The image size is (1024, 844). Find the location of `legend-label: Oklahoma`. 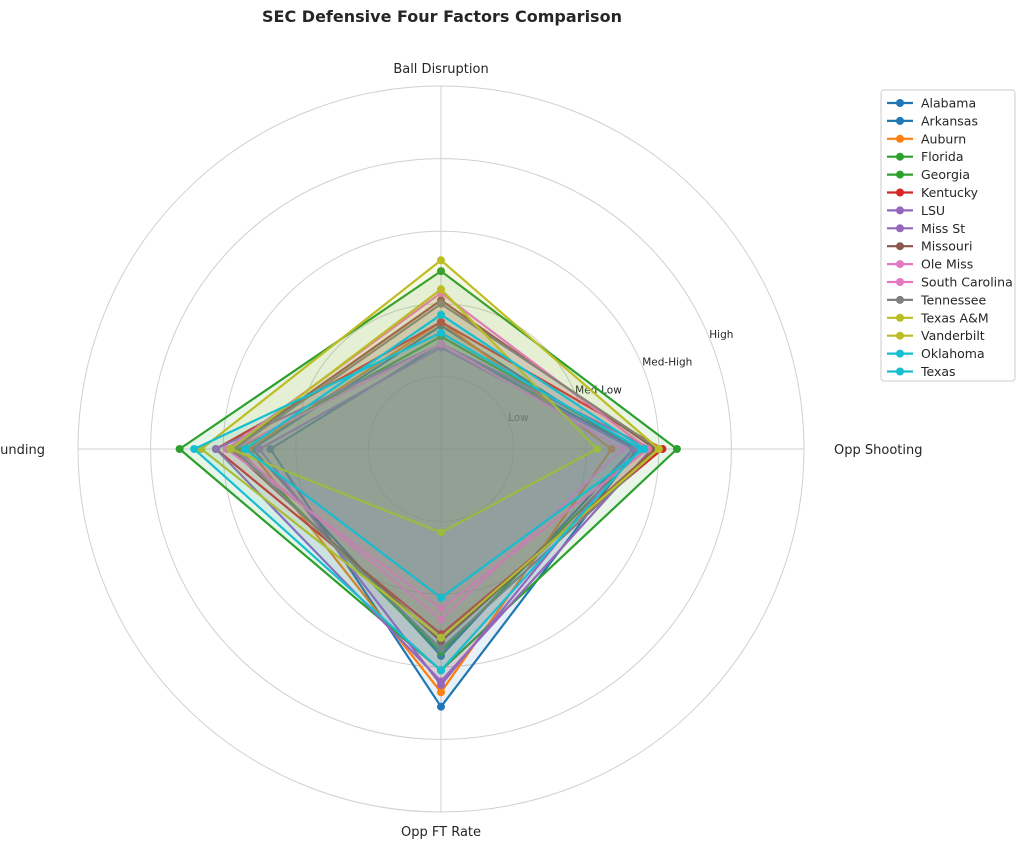

legend-label: Oklahoma is located at coordinates (953, 353).